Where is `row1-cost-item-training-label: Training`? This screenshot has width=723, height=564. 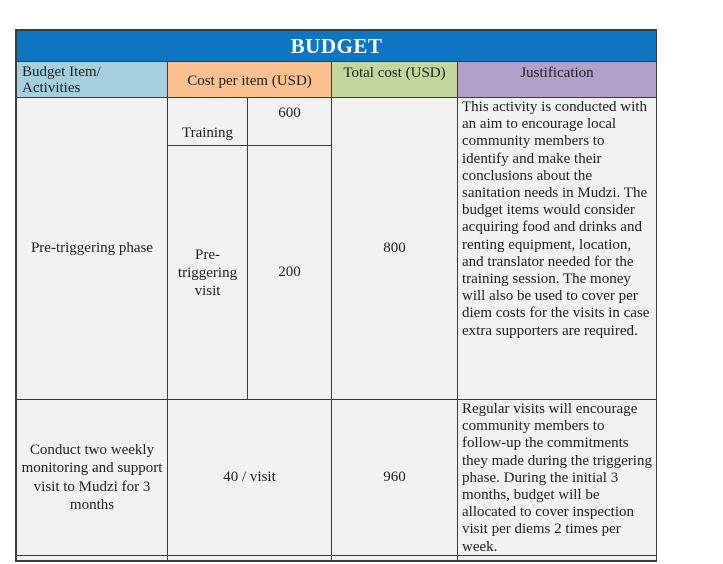
row1-cost-item-training-label: Training is located at coordinates (208, 122).